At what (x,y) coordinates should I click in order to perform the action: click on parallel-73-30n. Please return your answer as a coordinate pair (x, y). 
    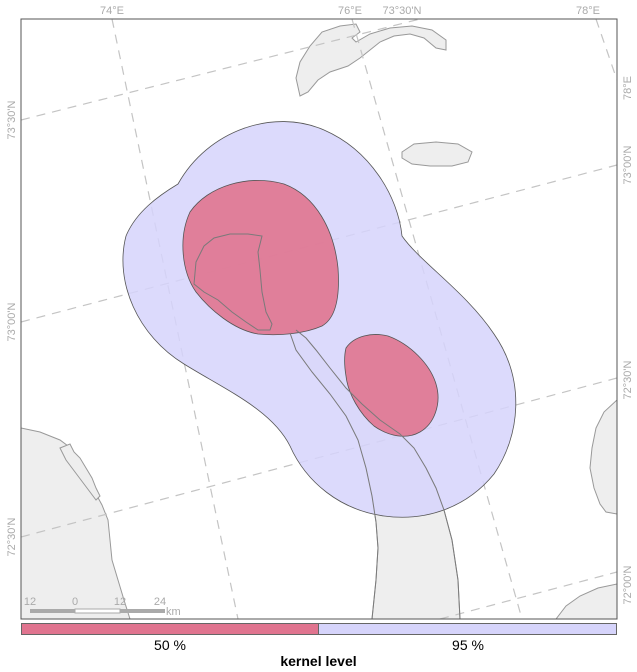
    Looking at the image, I should click on (221, 70).